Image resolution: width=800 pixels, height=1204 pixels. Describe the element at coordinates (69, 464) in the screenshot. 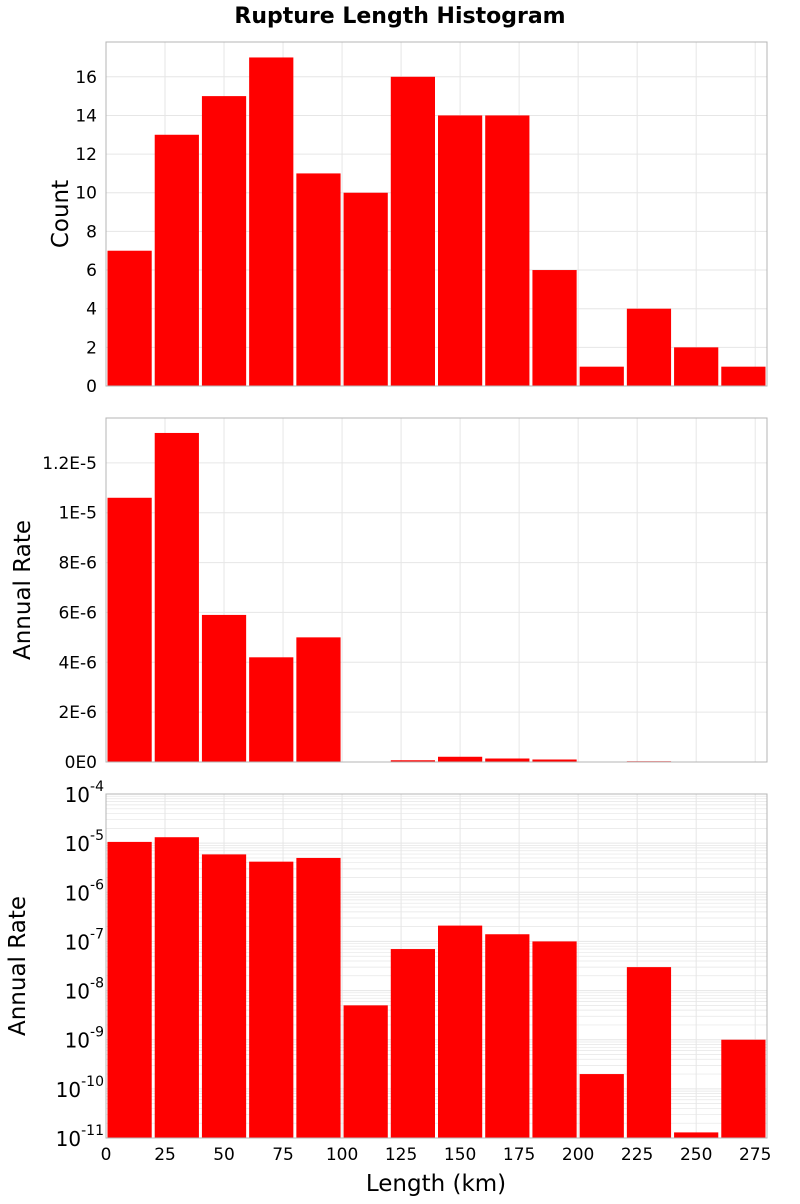

I see `y-tick-label: 1.2E-5` at that location.